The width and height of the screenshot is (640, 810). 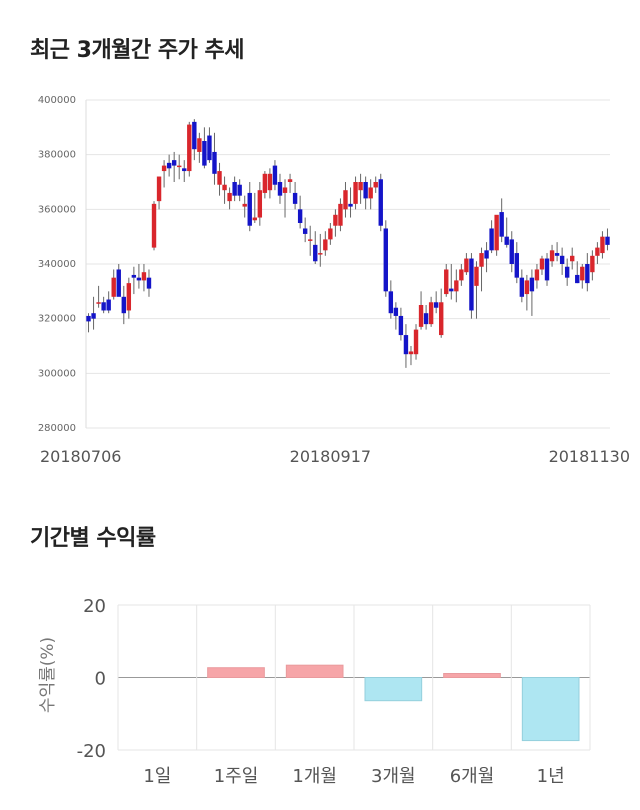 I want to click on candle-y-tick-label: 300000, so click(x=57, y=373).